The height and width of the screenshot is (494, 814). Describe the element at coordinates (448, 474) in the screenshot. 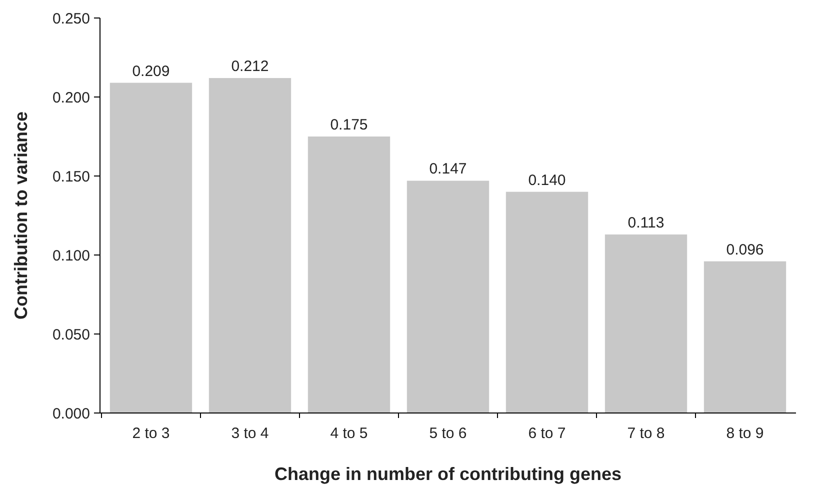

I see `x-axis-title: Change in number of contributing genes` at that location.